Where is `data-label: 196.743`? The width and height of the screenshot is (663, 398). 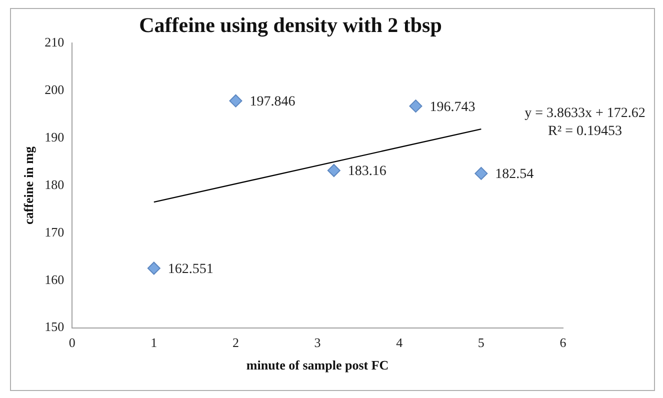 data-label: 196.743 is located at coordinates (453, 107).